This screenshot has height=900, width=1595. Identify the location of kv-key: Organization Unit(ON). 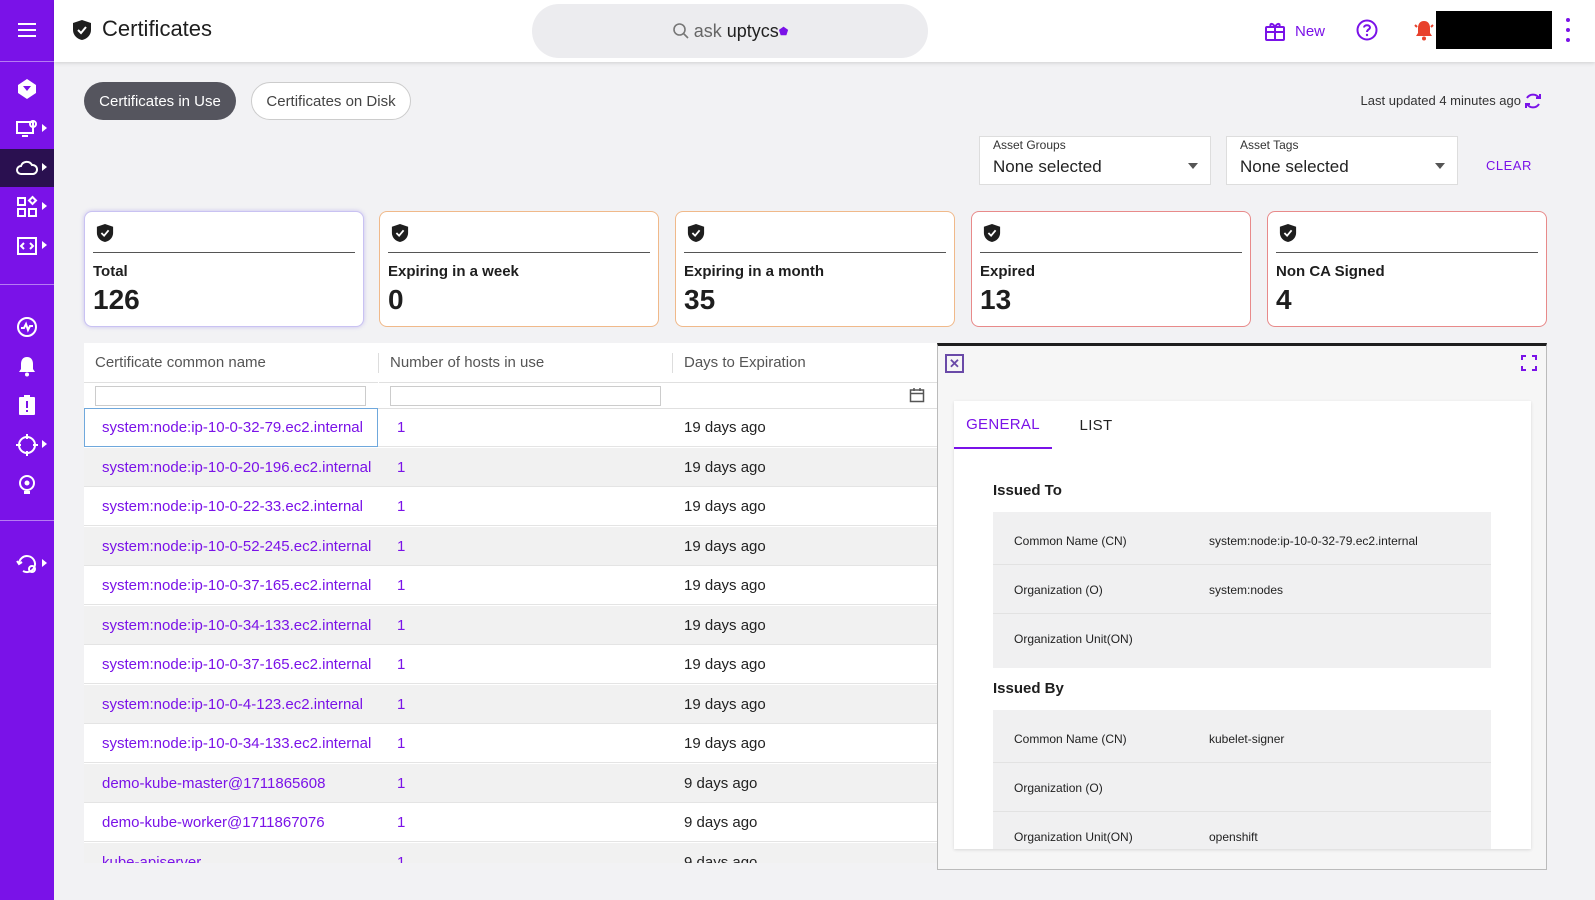
(1073, 836).